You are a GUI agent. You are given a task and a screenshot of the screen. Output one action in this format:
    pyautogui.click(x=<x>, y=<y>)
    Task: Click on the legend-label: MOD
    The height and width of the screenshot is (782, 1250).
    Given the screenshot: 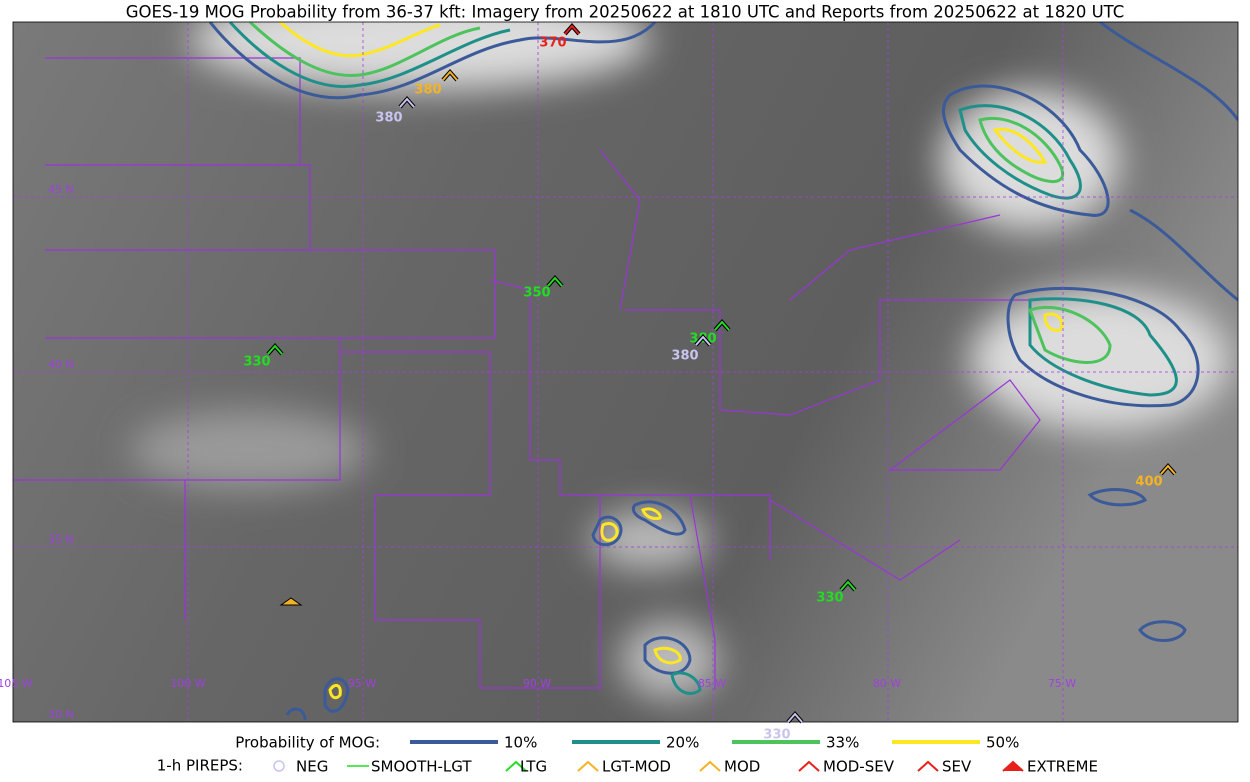 What is the action you would take?
    pyautogui.click(x=742, y=767)
    